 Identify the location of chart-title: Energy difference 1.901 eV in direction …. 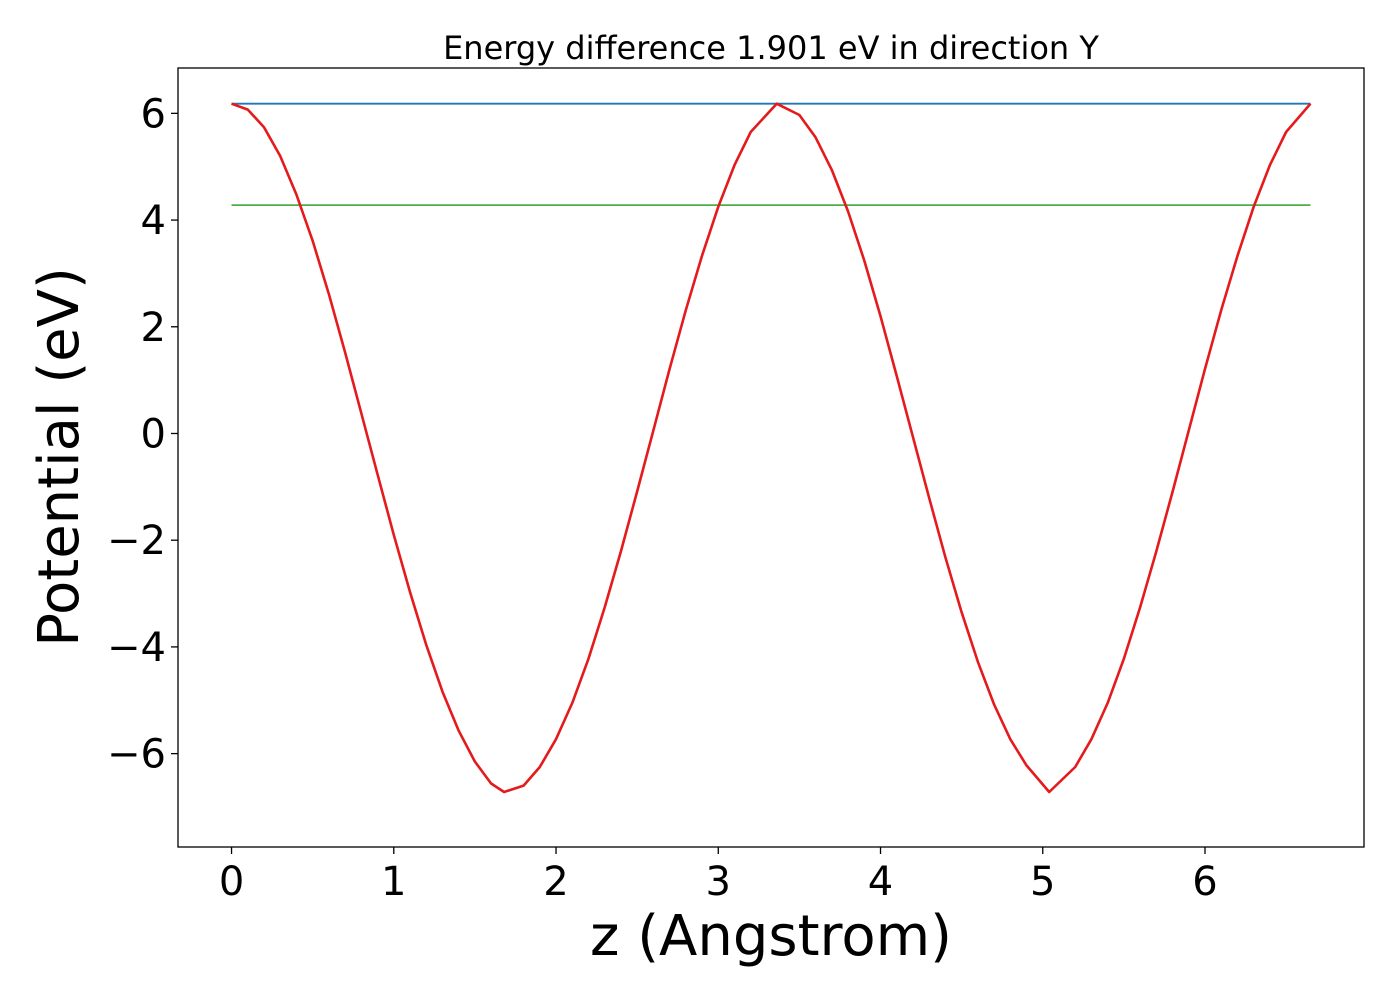
(771, 48).